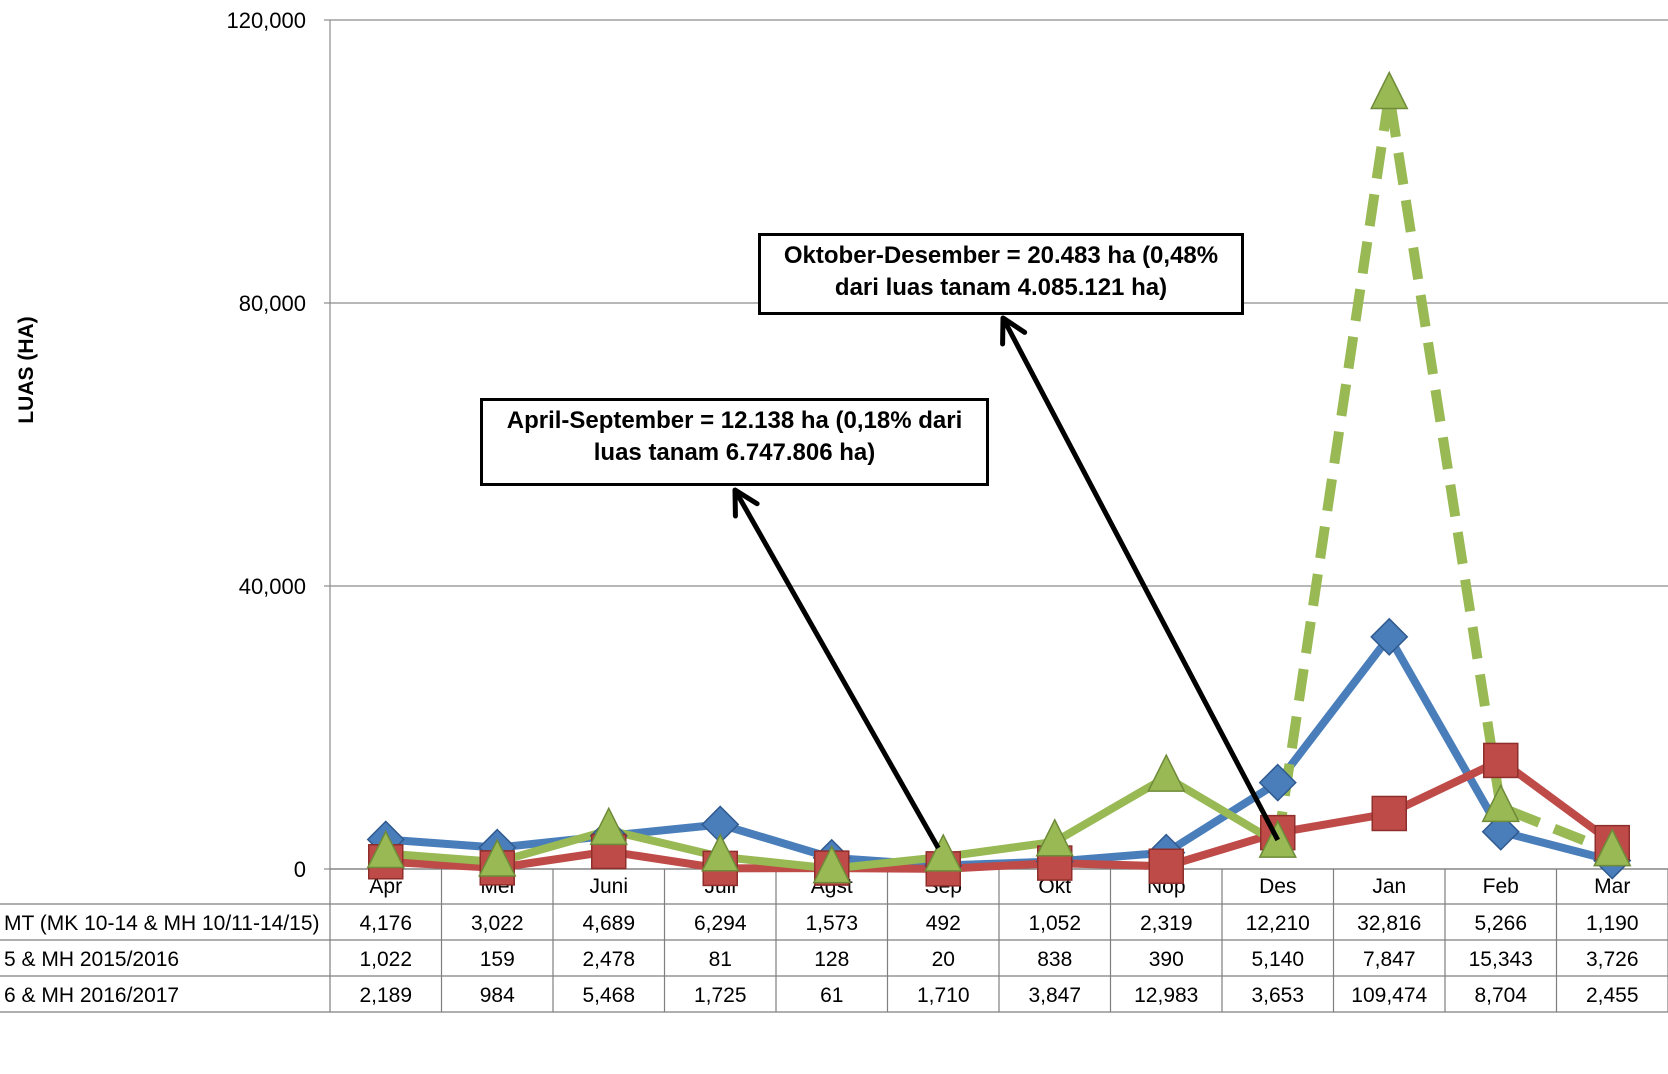 The height and width of the screenshot is (1074, 1668). I want to click on table-cell-value: 3,022, so click(497, 923).